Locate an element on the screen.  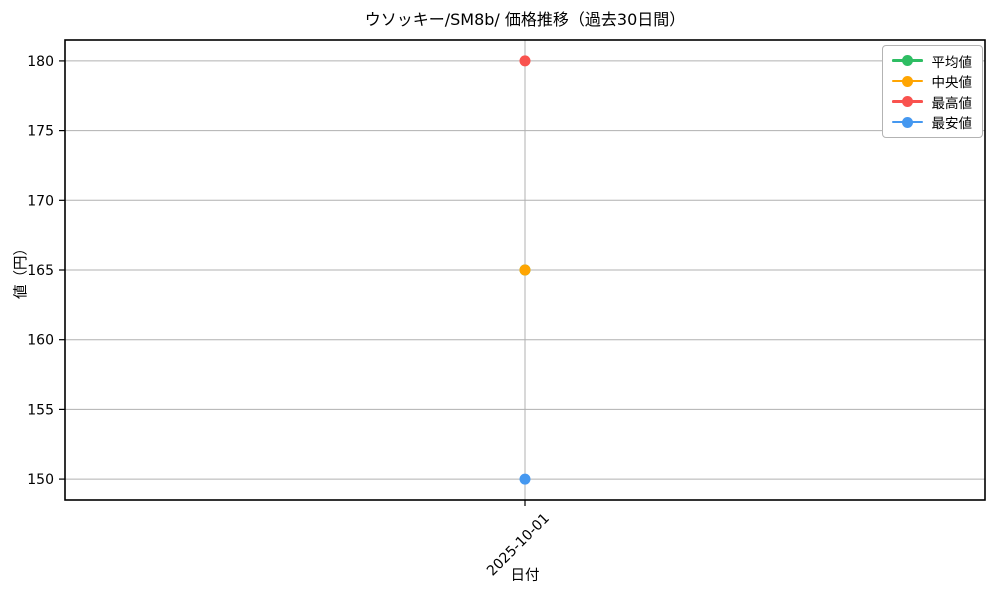
y-tick-label: 165 is located at coordinates (40, 271).